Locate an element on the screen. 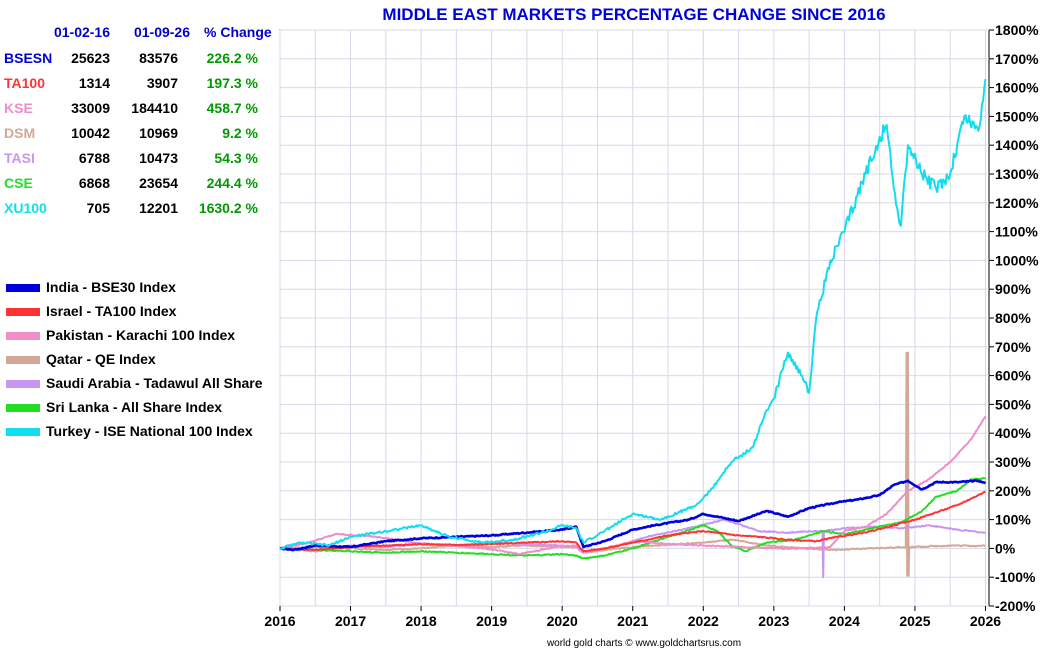 This screenshot has height=650, width=1050. table-start-value: 1314 is located at coordinates (94, 83).